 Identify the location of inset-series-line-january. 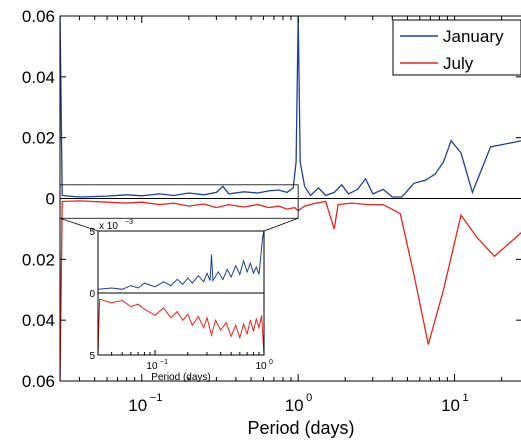
(181, 260).